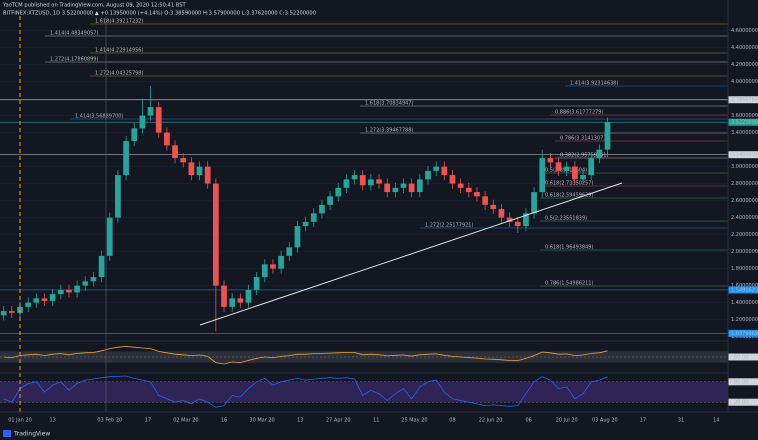 The width and height of the screenshot is (758, 440). I want to click on fib-label: 0.5(2.23551839), so click(566, 219).